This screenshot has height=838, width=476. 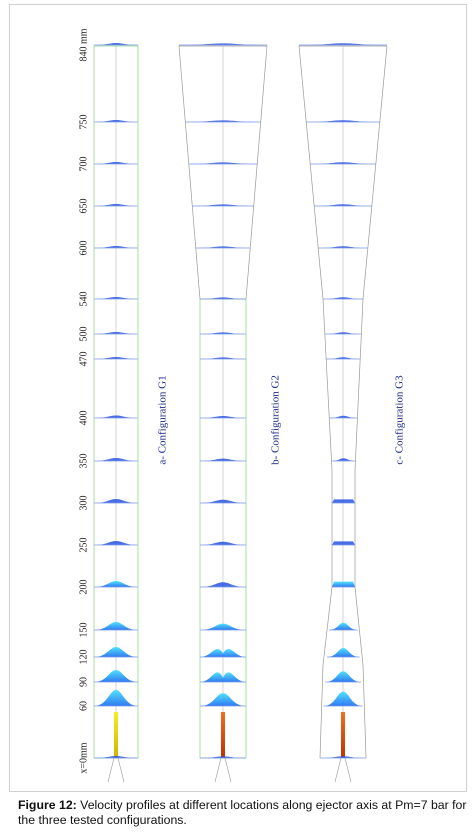 I want to click on axis-position-label: 400, so click(x=83, y=418).